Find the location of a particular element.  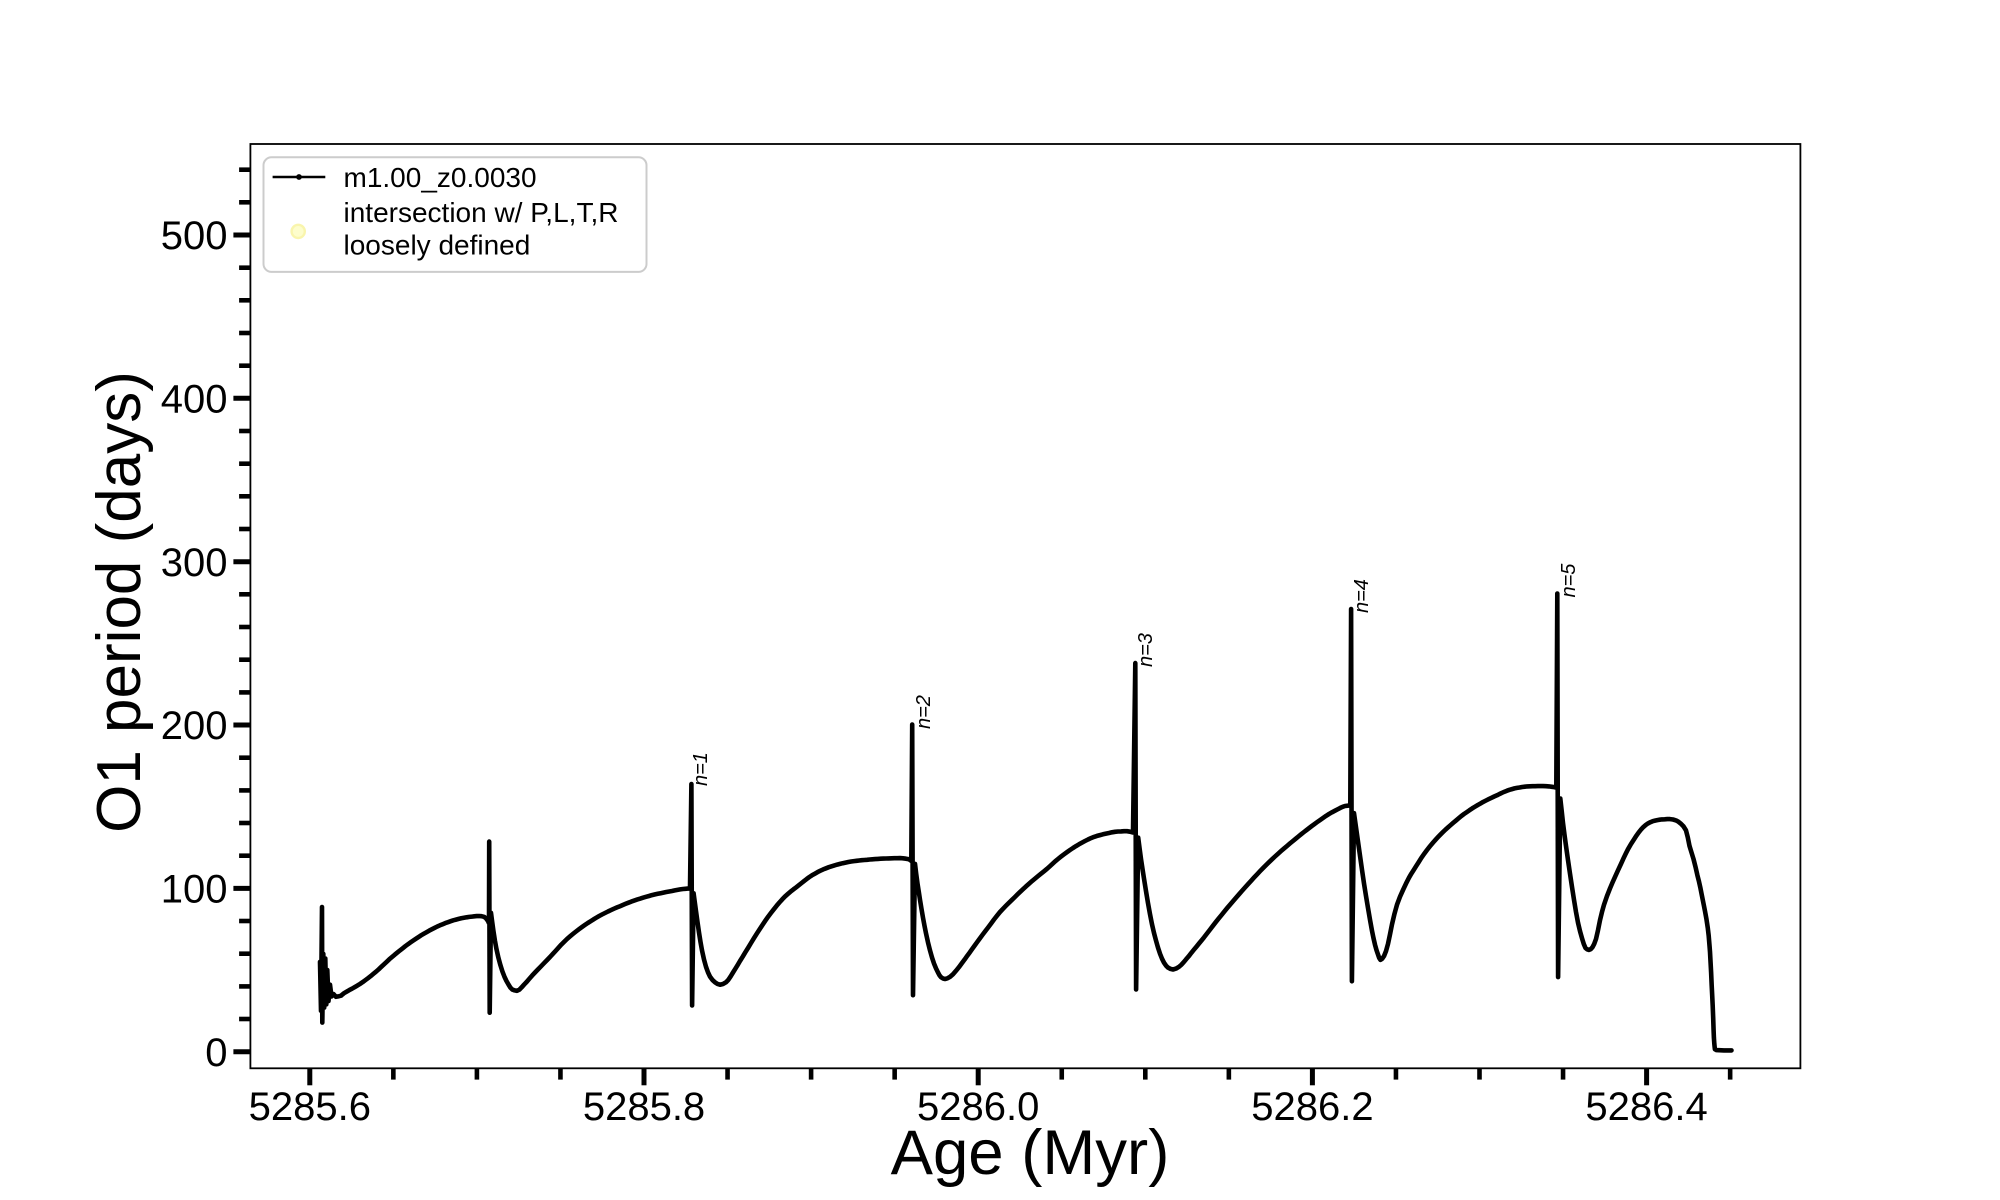

svg-text: n=1 is located at coordinates (701, 769).